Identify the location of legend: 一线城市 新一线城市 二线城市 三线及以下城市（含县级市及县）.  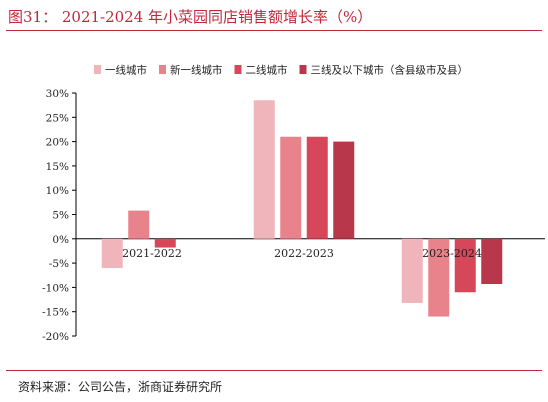
(281, 70).